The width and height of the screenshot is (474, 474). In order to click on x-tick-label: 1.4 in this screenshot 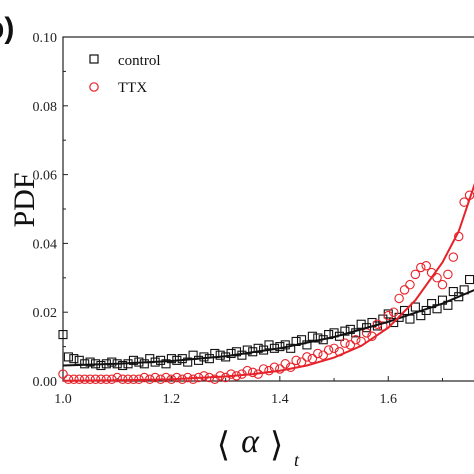, I will do `click(280, 399)`.